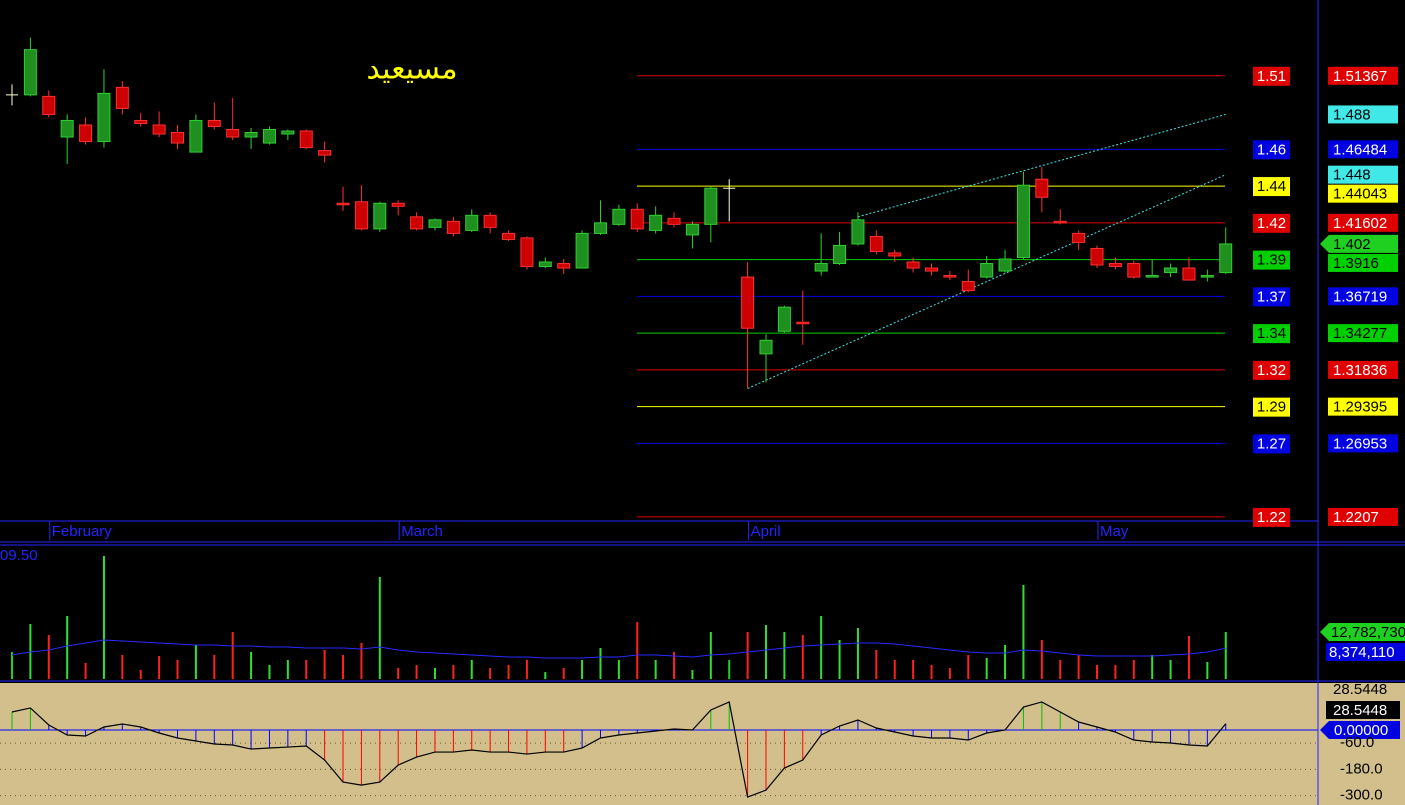  I want to click on level-label: 1.22, so click(1271, 517).